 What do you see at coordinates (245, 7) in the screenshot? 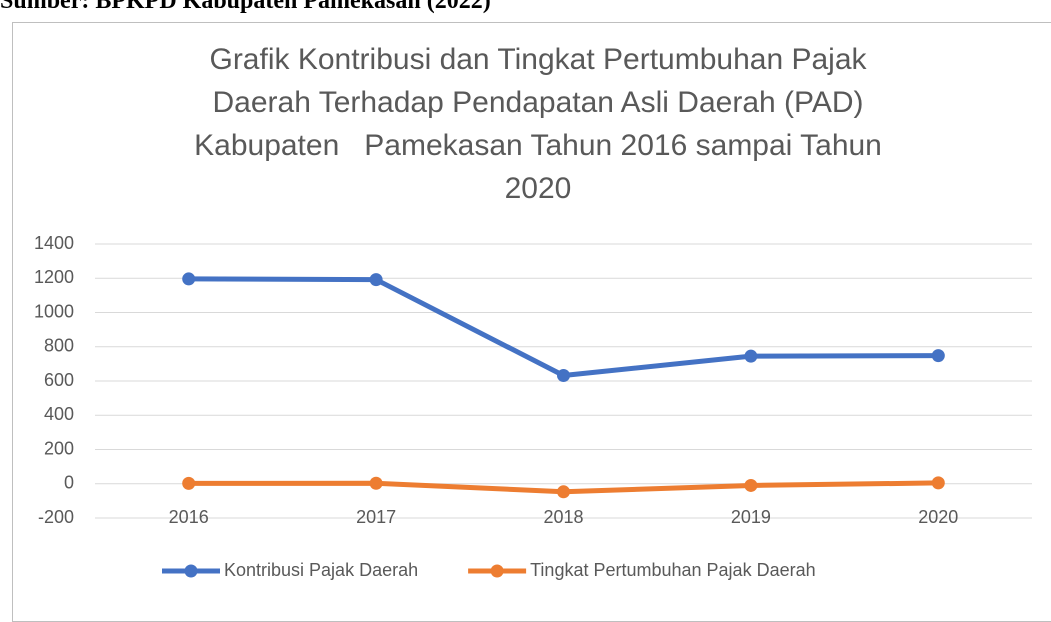
I see `caption: Sumber: BPKPD Kabupaten Pamekasan (2022)` at bounding box center [245, 7].